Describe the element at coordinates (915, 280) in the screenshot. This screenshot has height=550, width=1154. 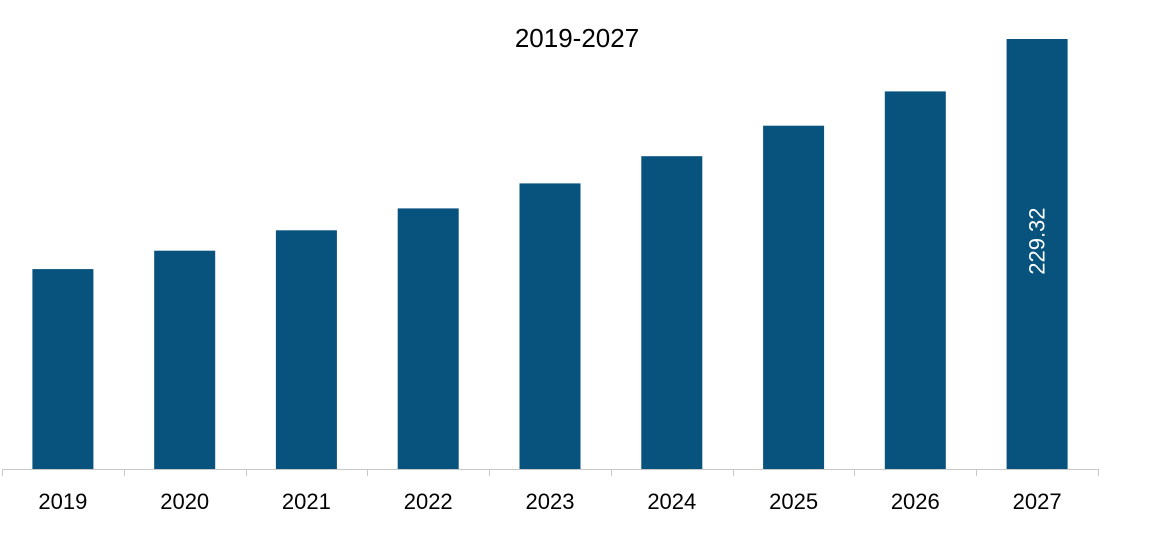
I see `bar-2026` at that location.